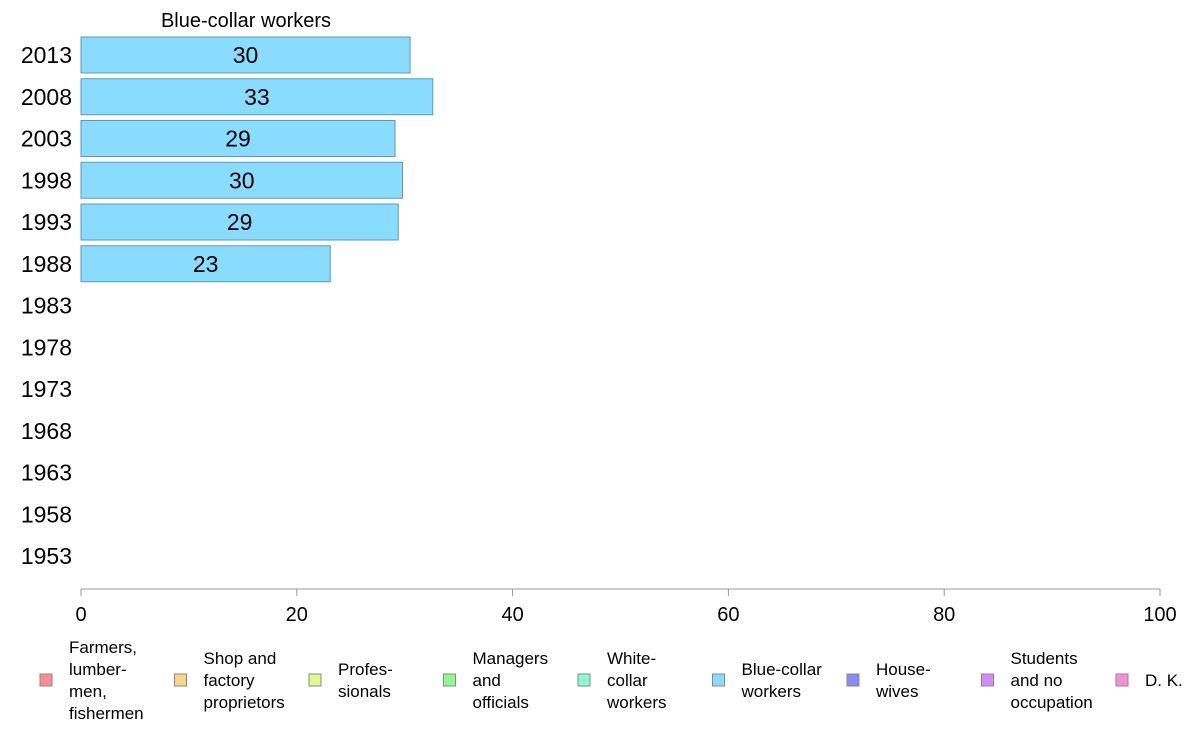 Image resolution: width=1188 pixels, height=736 pixels. I want to click on legend-item: Shop and factory proprietors, so click(229, 680).